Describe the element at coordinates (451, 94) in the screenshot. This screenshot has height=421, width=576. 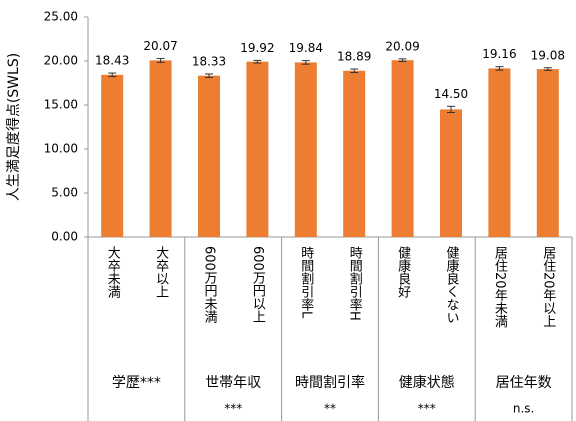
I see `data-label: 14.50` at that location.